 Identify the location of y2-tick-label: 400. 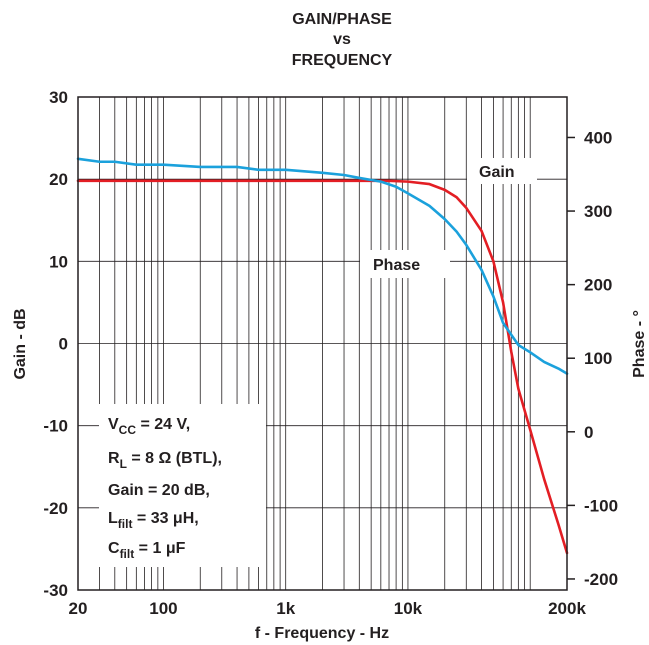
(598, 137).